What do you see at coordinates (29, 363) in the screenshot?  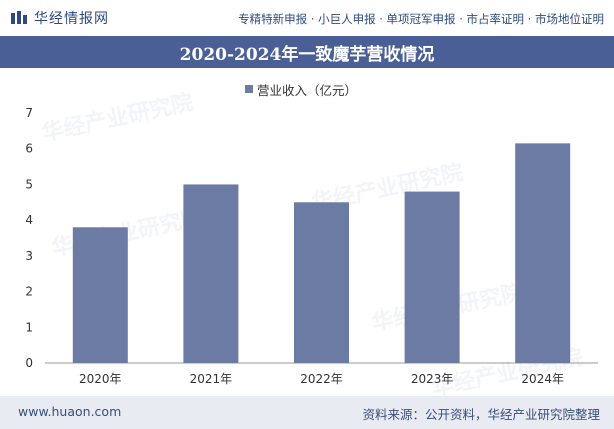 I see `y-tick-label: 0` at bounding box center [29, 363].